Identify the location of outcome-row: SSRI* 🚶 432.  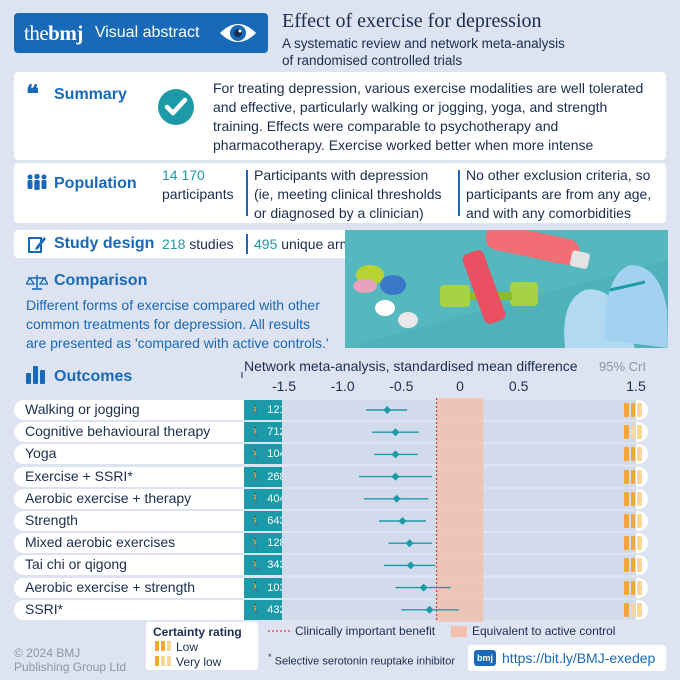
(331, 609).